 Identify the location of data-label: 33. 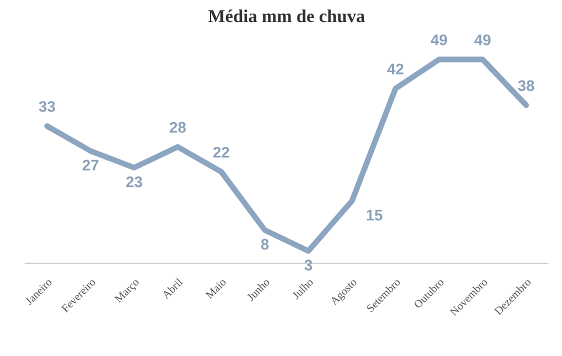
(47, 106).